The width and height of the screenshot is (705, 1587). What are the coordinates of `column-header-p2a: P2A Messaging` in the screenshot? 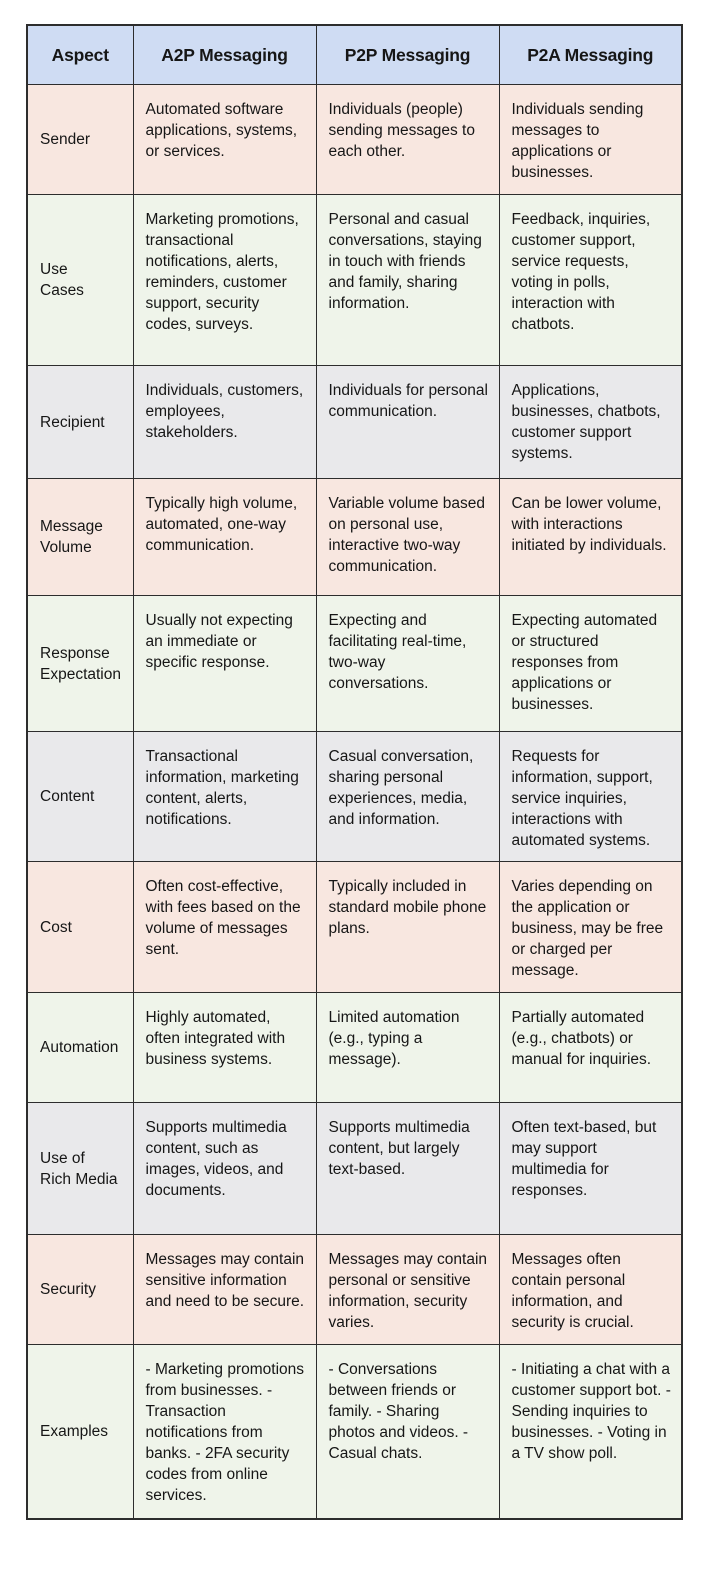 It's located at (590, 54).